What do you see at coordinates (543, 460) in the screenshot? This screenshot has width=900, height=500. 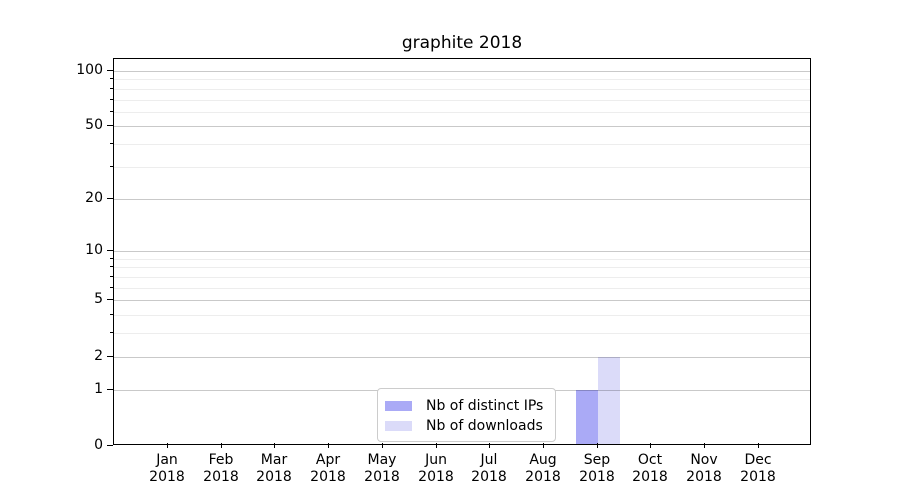 I see `x-tick-month: Aug` at bounding box center [543, 460].